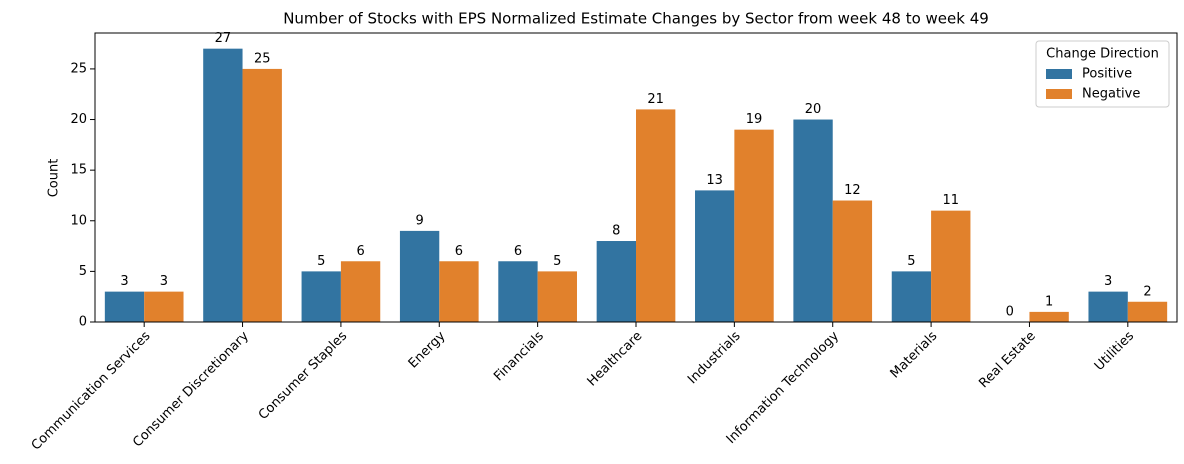  Describe the element at coordinates (714, 180) in the screenshot. I see `value-label: 13` at that location.